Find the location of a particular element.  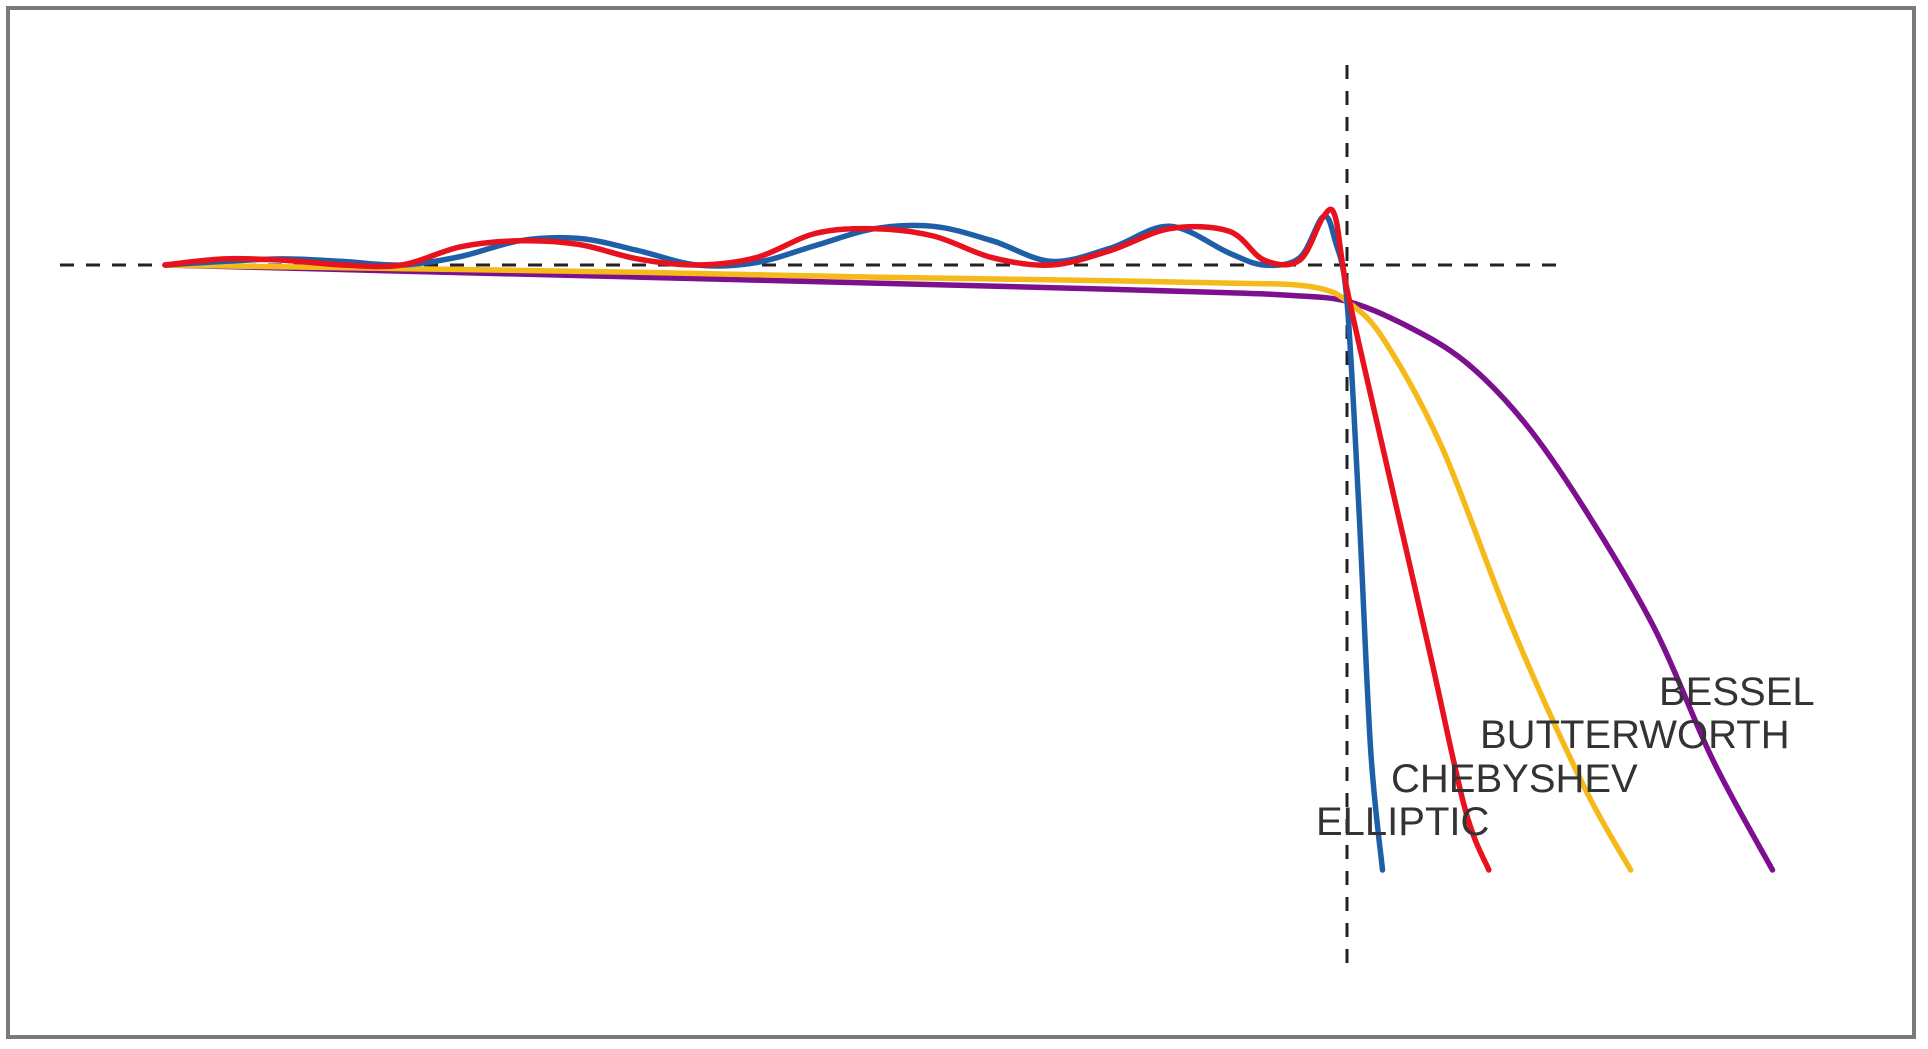

label-chebyshev: CHEBYSHEV is located at coordinates (1514, 779).